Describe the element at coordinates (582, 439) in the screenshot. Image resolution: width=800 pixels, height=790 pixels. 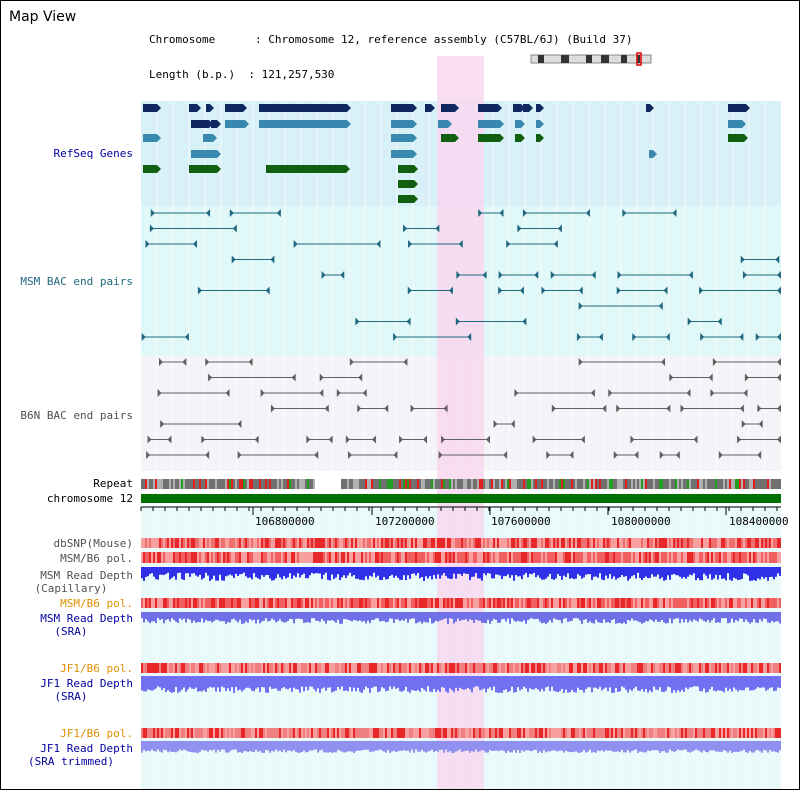
I see `b6n-bac-pair-end` at that location.